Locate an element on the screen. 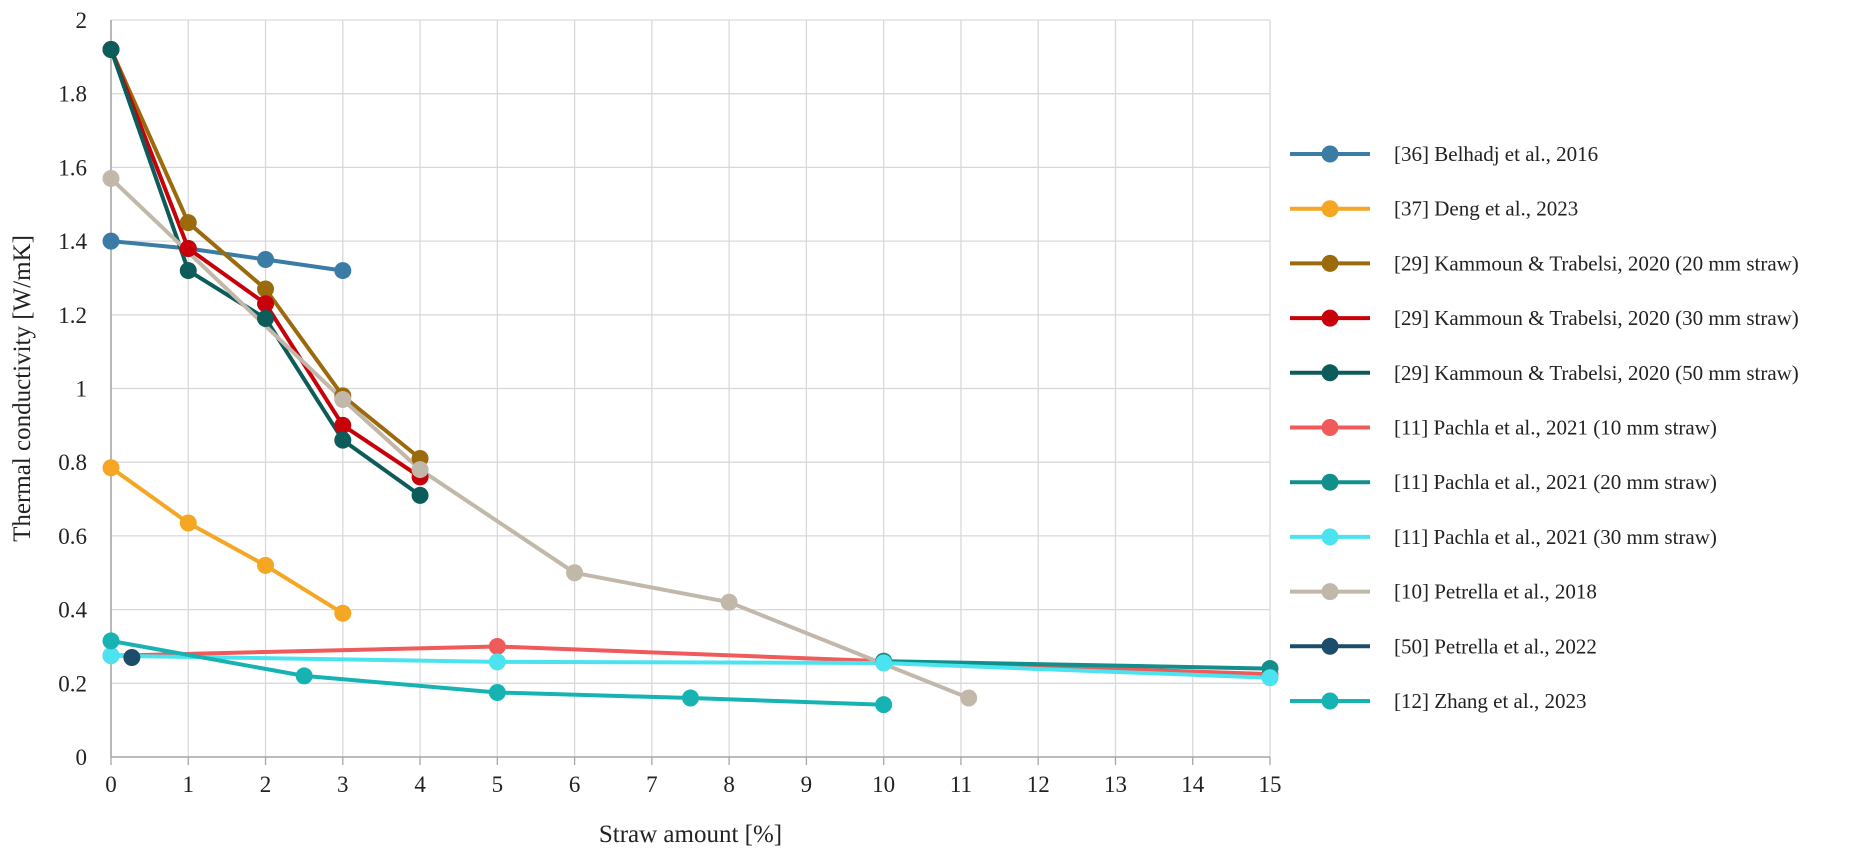 The height and width of the screenshot is (858, 1863). x-tick-label: 15 is located at coordinates (1270, 784).